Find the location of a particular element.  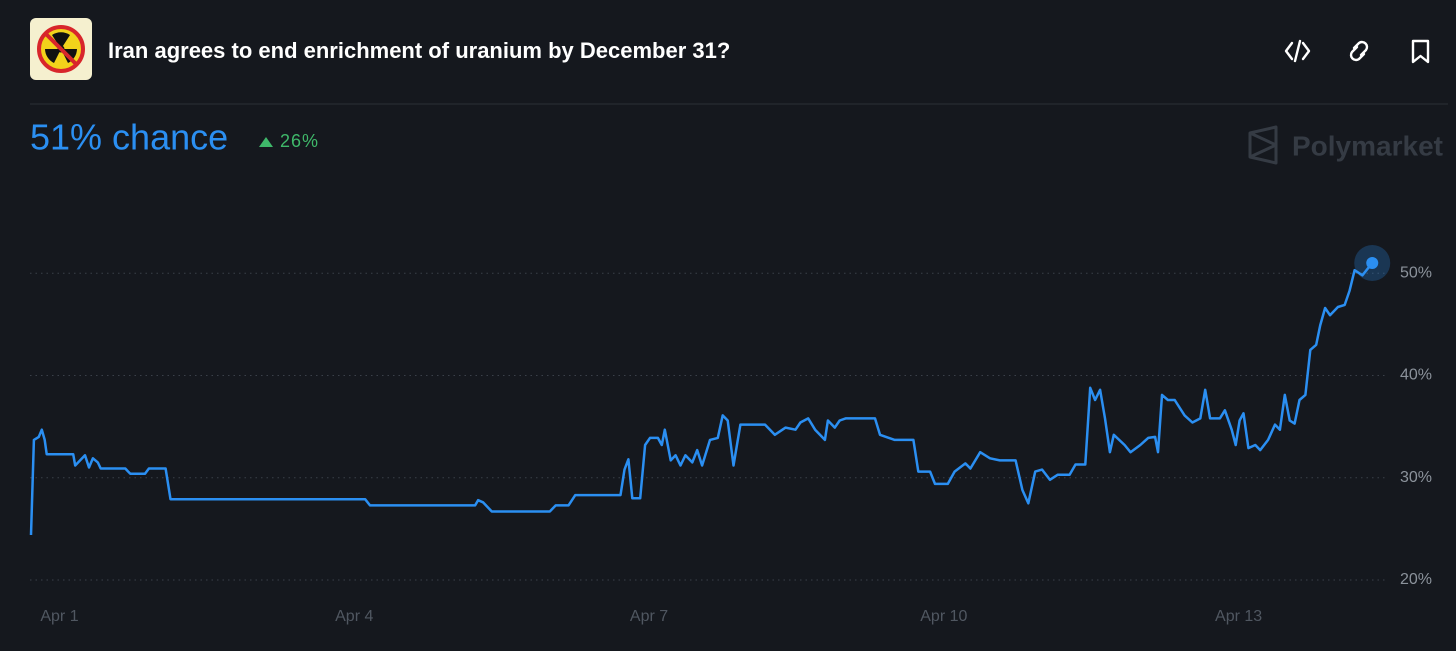

y-tick-label: 40% is located at coordinates (1416, 375).